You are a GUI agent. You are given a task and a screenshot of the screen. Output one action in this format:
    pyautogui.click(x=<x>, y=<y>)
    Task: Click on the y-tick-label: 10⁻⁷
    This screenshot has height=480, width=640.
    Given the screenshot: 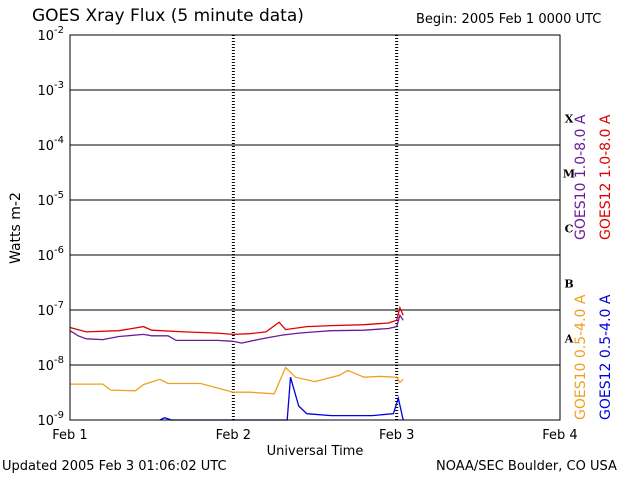 What is the action you would take?
    pyautogui.click(x=50, y=309)
    